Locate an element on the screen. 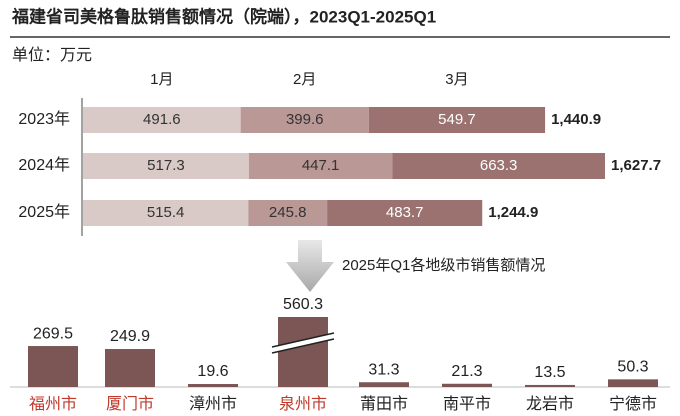 This screenshot has width=680, height=416. data-label: 483.7 is located at coordinates (405, 212).